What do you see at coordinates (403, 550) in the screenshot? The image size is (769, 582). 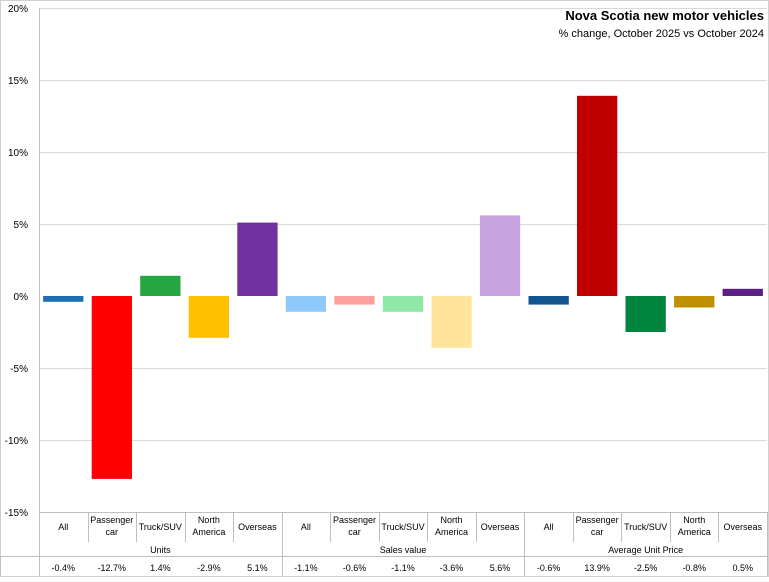 I see `group-label: Sales value` at bounding box center [403, 550].